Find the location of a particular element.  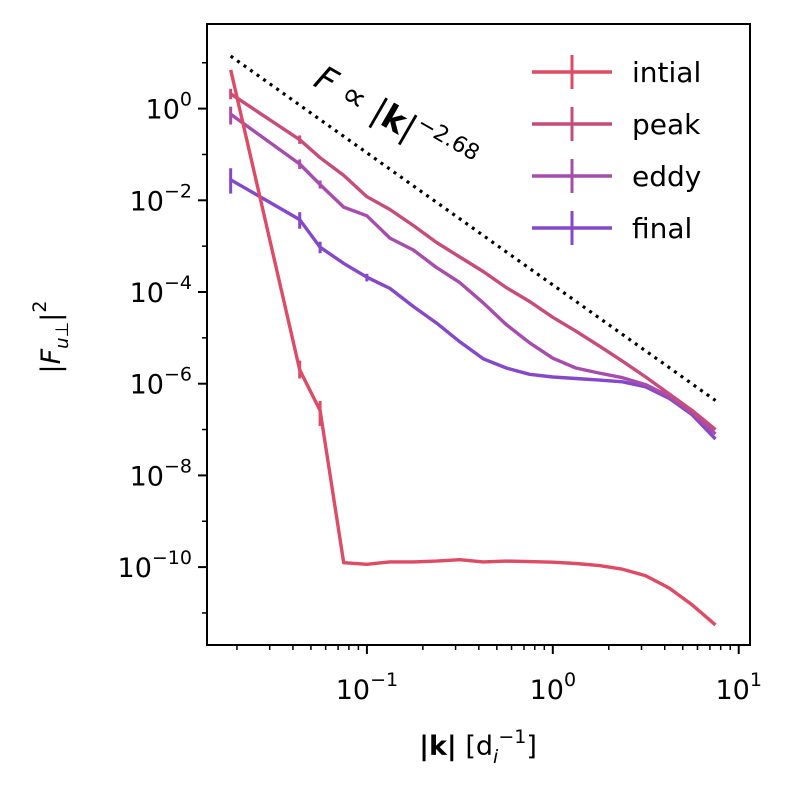

y-tick-label: 10⁻¹⁰ is located at coordinates (155, 565).